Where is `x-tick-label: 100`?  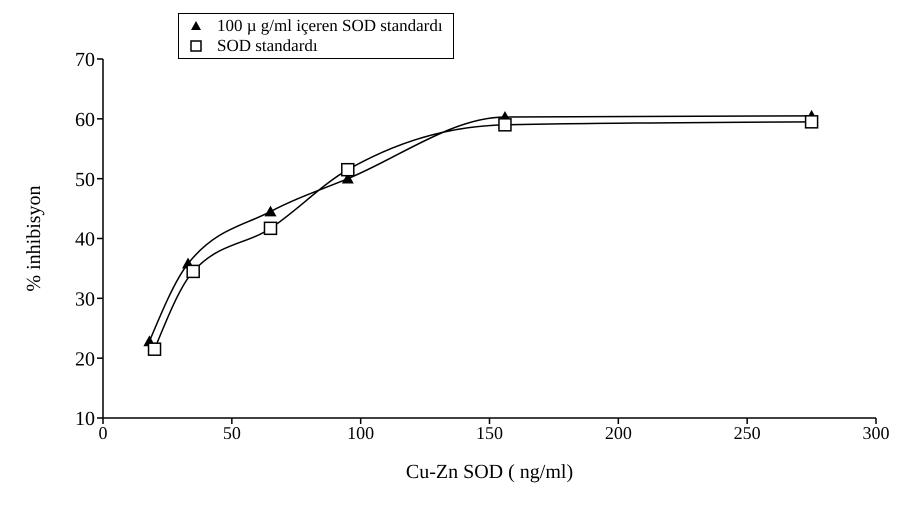
x-tick-label: 100 is located at coordinates (360, 432).